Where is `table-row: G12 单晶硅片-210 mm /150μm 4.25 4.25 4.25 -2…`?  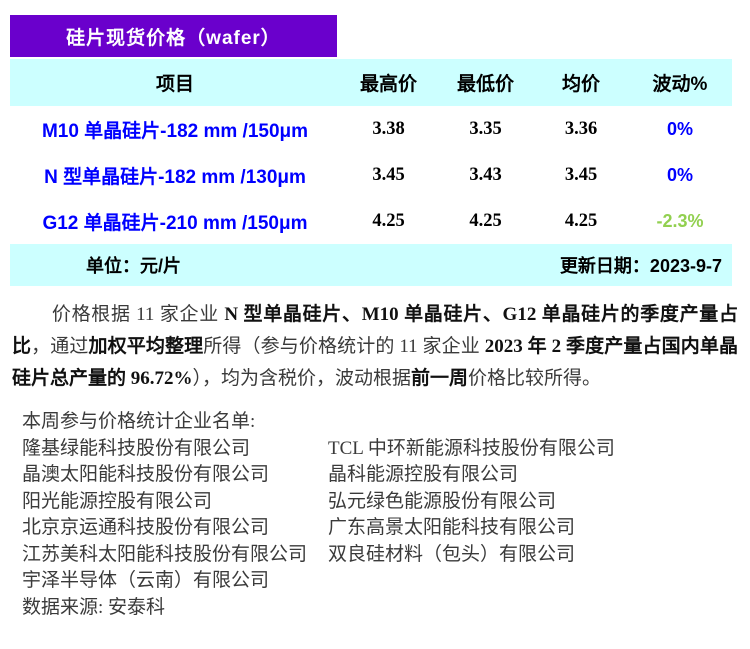 table-row: G12 单晶硅片-210 mm /150μm 4.25 4.25 4.25 -2… is located at coordinates (371, 221).